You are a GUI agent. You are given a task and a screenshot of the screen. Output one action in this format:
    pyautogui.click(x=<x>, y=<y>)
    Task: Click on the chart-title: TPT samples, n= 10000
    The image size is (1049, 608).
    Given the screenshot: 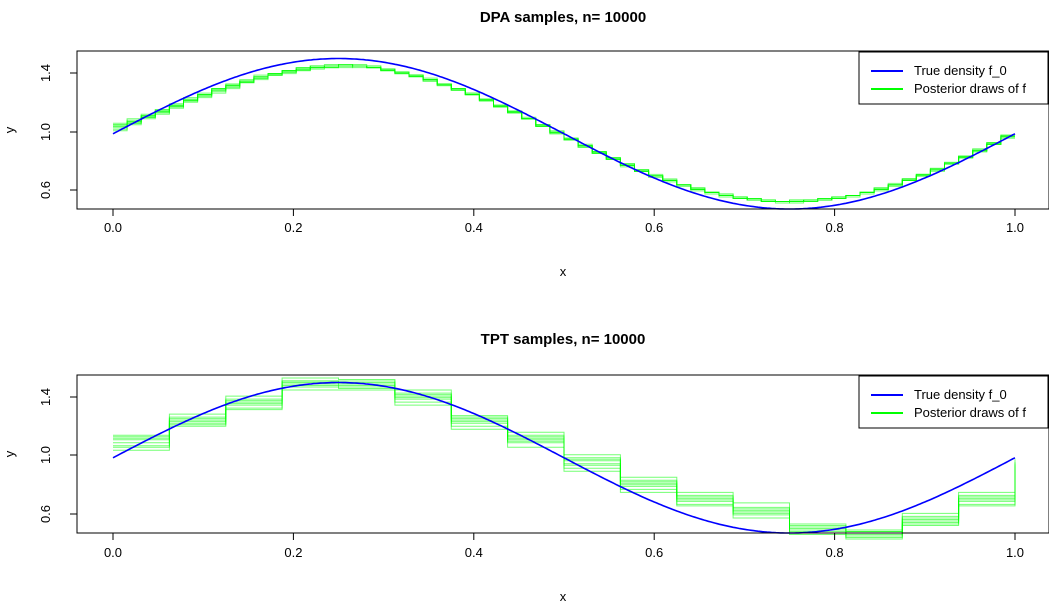 What is the action you would take?
    pyautogui.click(x=563, y=339)
    